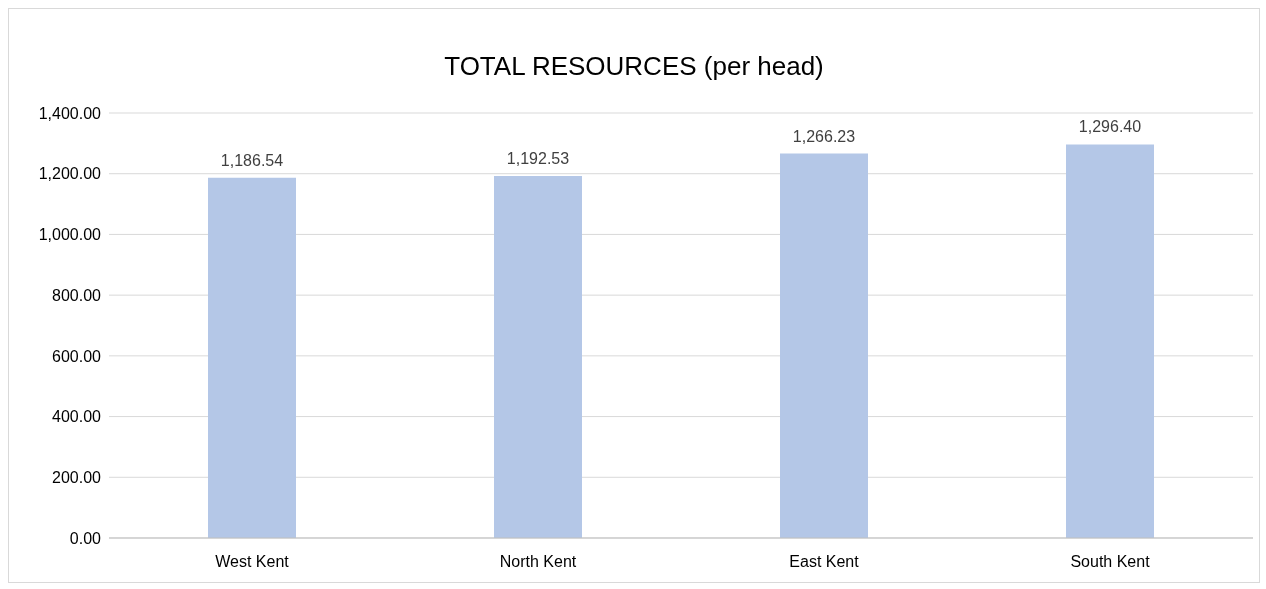 The image size is (1266, 589). I want to click on y-tick-label: 0.00, so click(85, 538).